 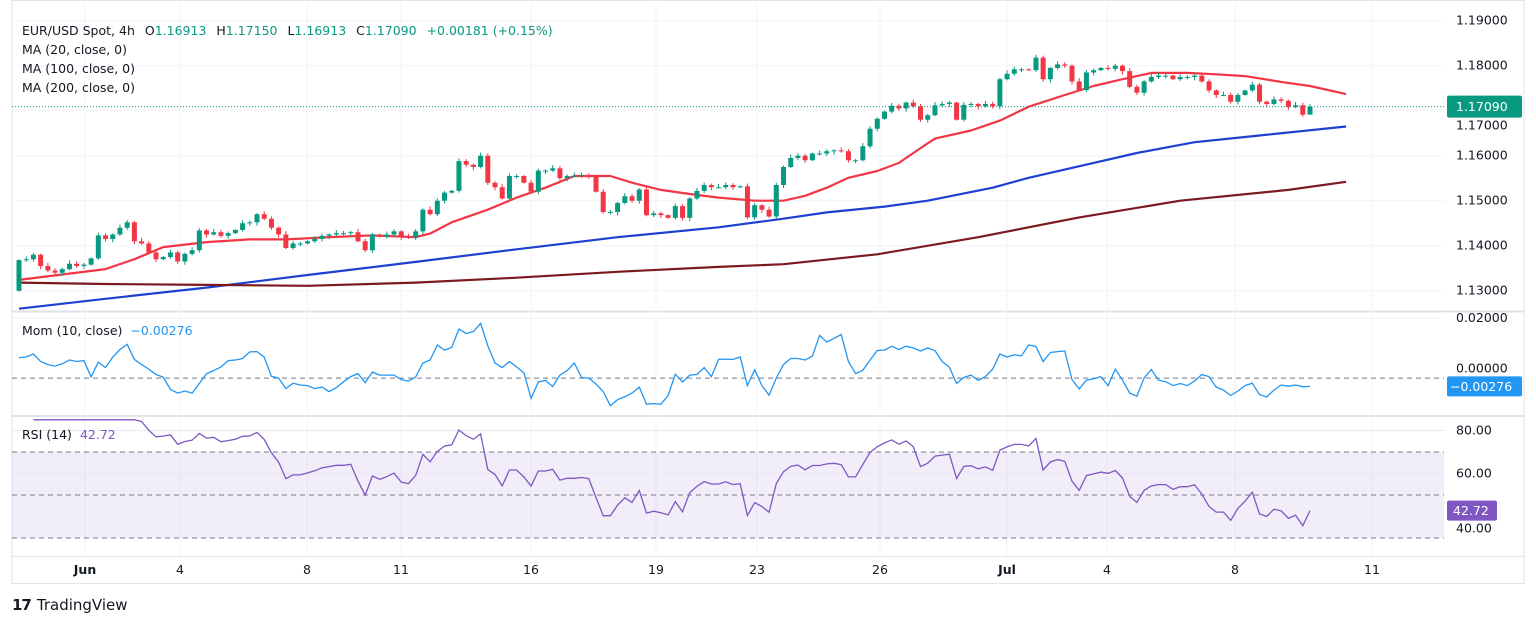 I want to click on ma200-line, so click(x=682, y=233).